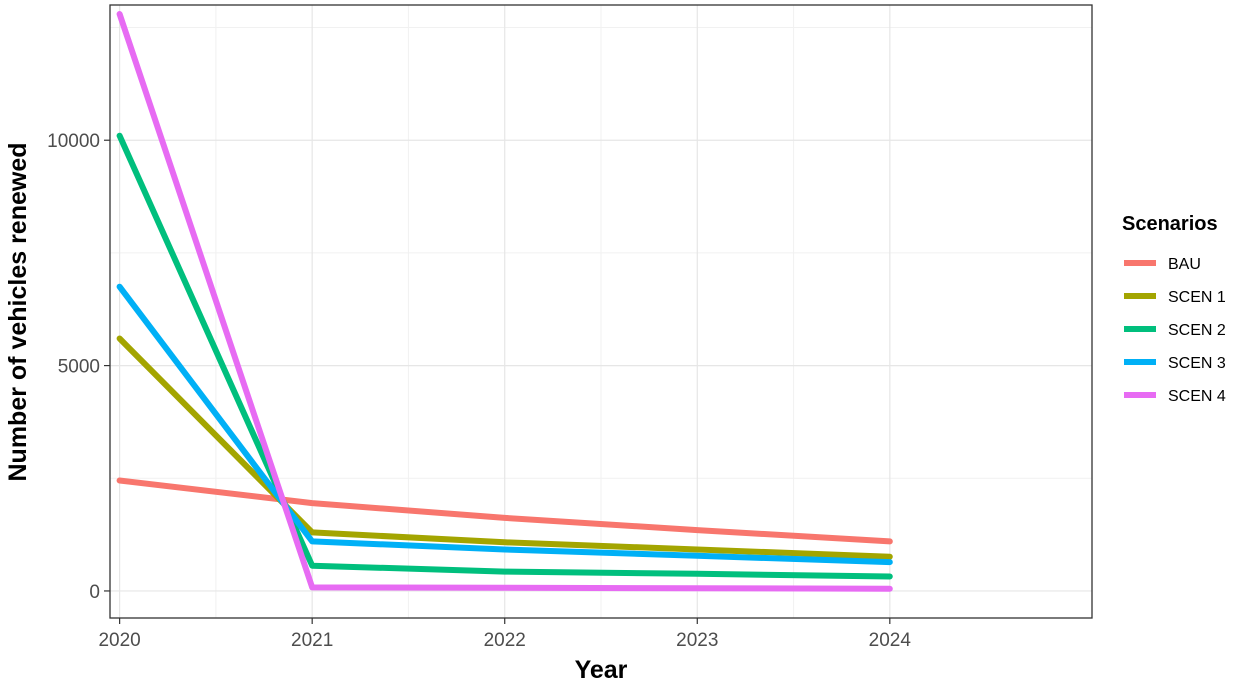  Describe the element at coordinates (312, 640) in the screenshot. I see `x-tick-label: 2021` at that location.